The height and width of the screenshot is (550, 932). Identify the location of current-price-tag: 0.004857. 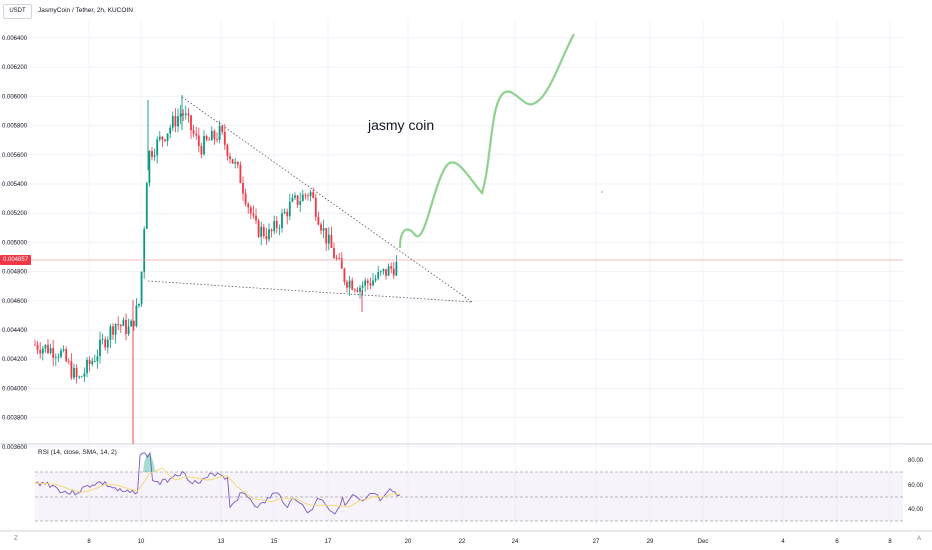
(16, 260).